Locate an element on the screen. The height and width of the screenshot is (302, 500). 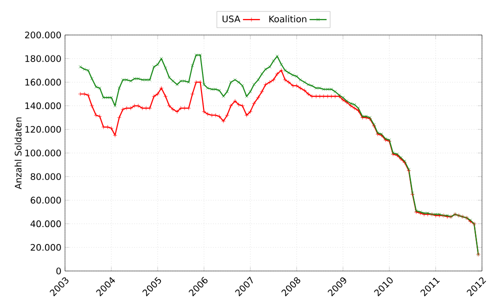
y-tick-label: 120.000 is located at coordinates (43, 129).